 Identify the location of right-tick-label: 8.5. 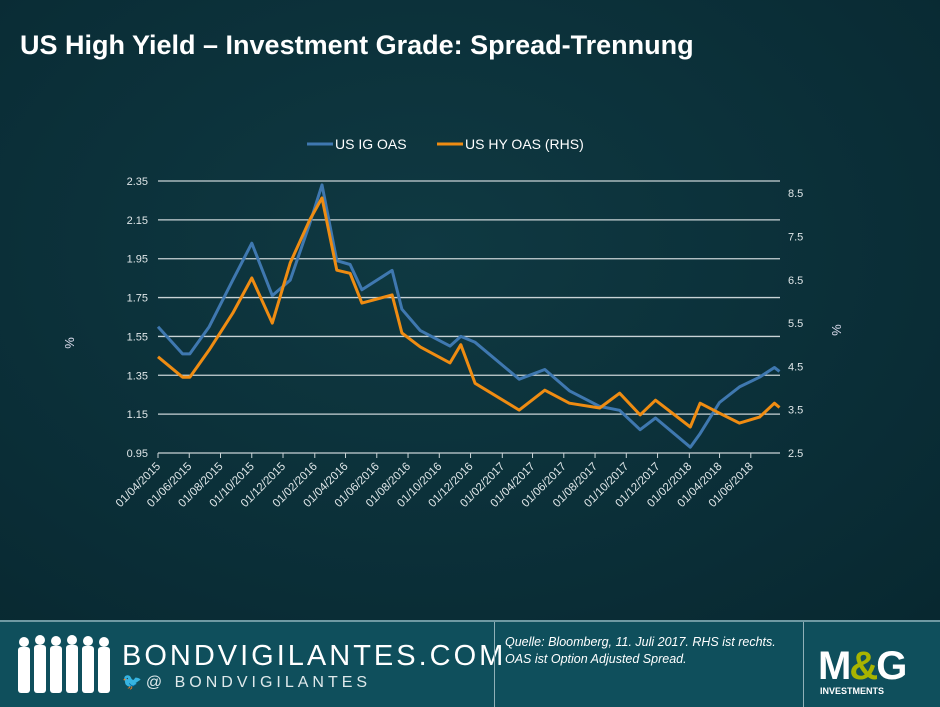
(795, 194).